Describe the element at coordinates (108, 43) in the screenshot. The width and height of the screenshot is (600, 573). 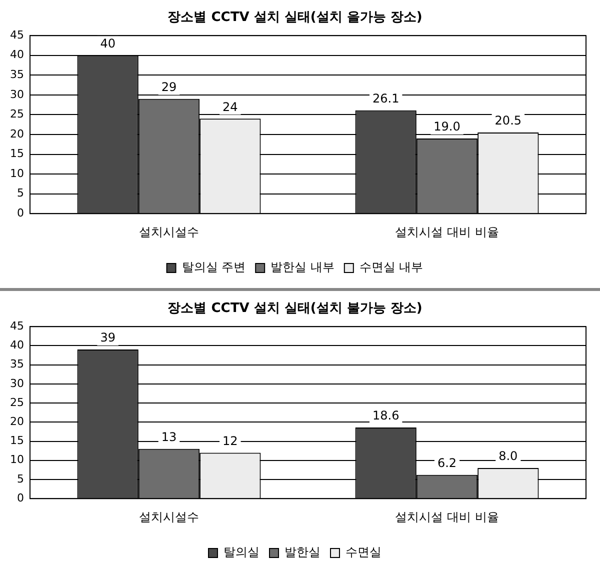
I see `data-label: 40` at that location.